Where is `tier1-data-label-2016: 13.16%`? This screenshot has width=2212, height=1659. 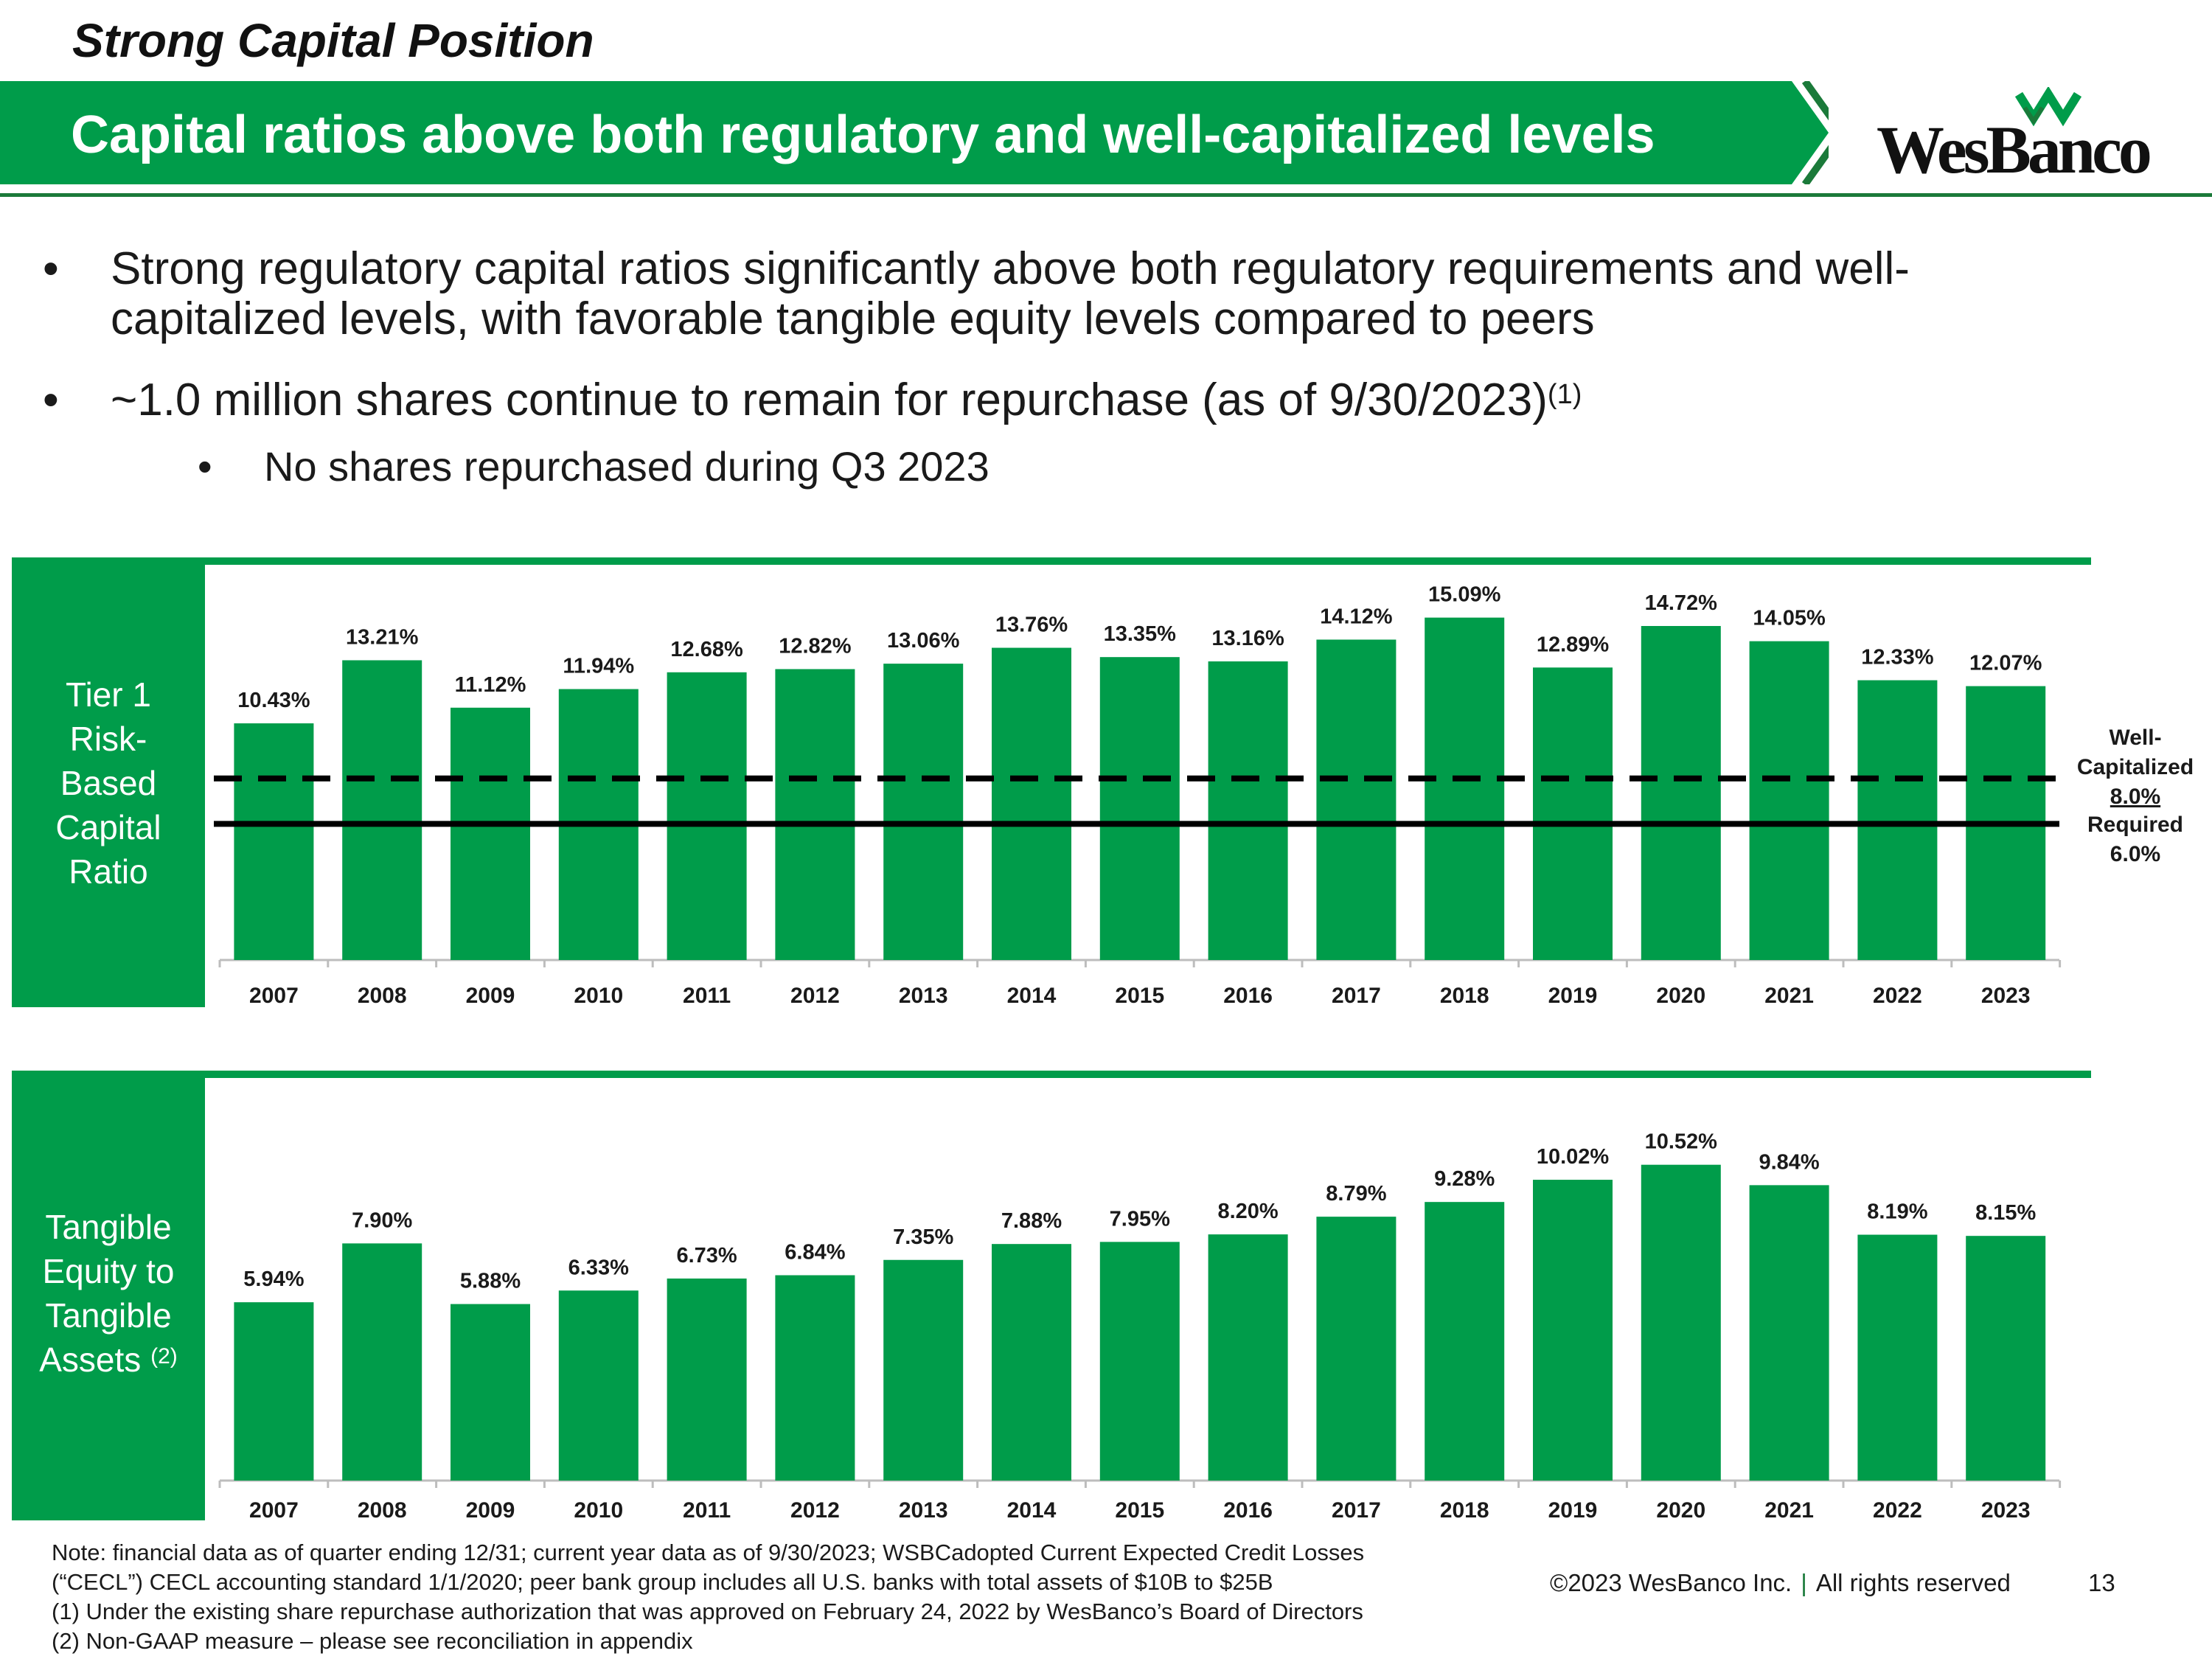
tier1-data-label-2016: 13.16% is located at coordinates (1247, 638).